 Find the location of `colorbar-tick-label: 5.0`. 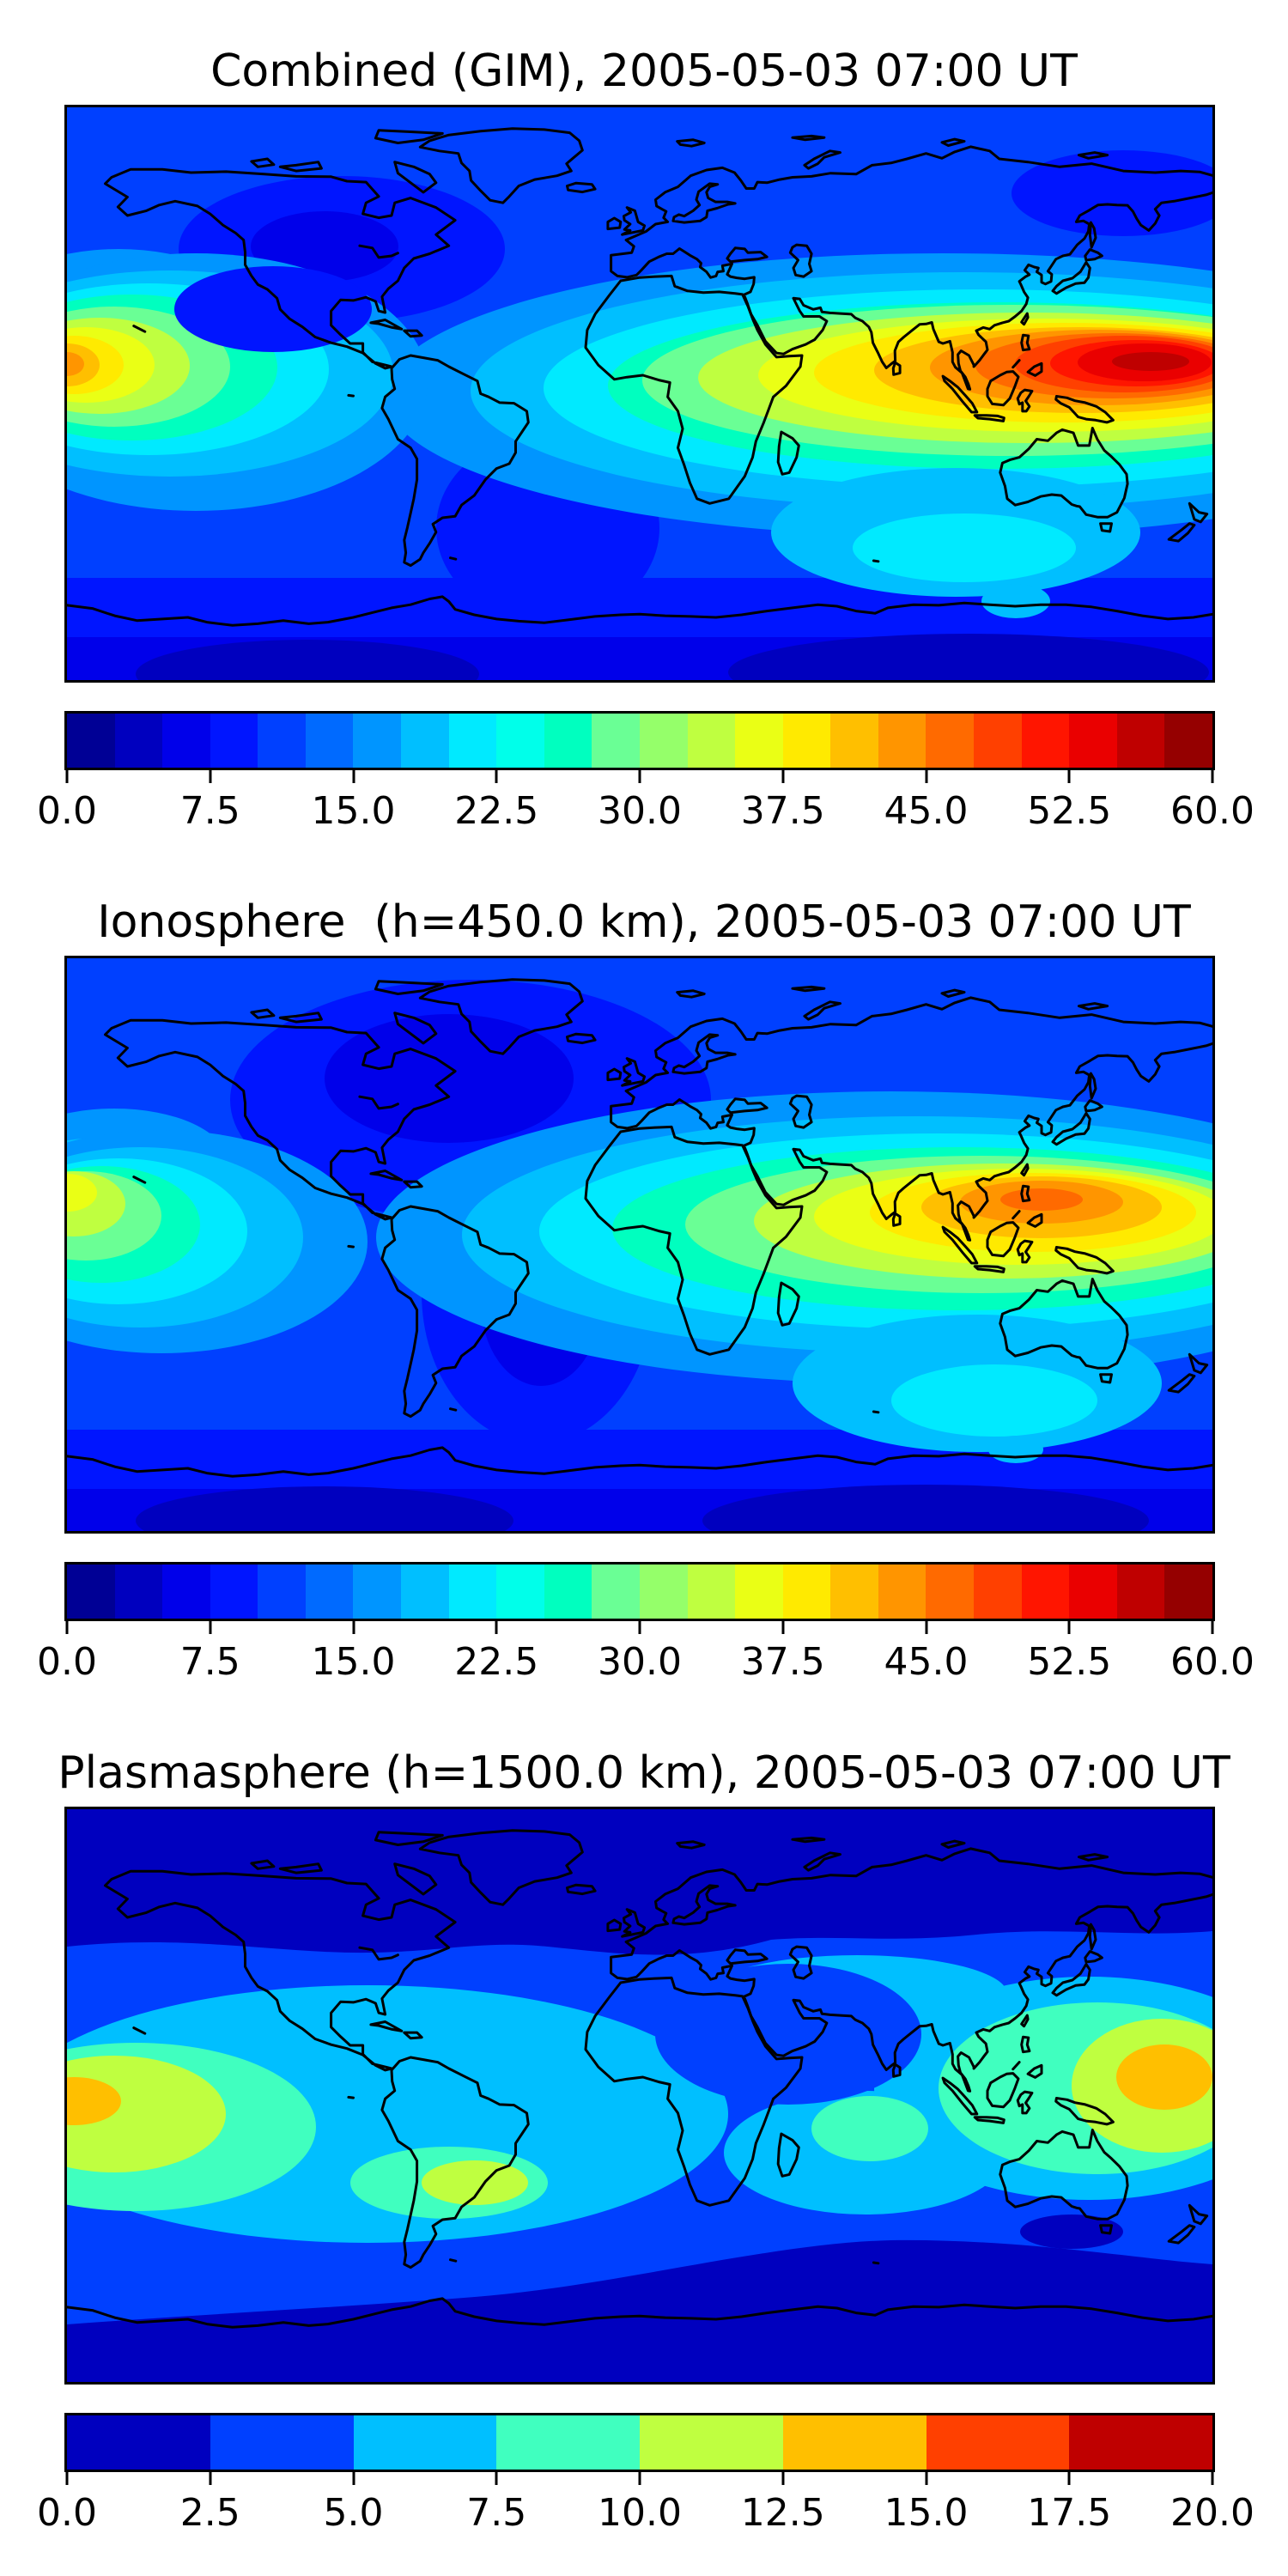

colorbar-tick-label: 5.0 is located at coordinates (354, 2513).